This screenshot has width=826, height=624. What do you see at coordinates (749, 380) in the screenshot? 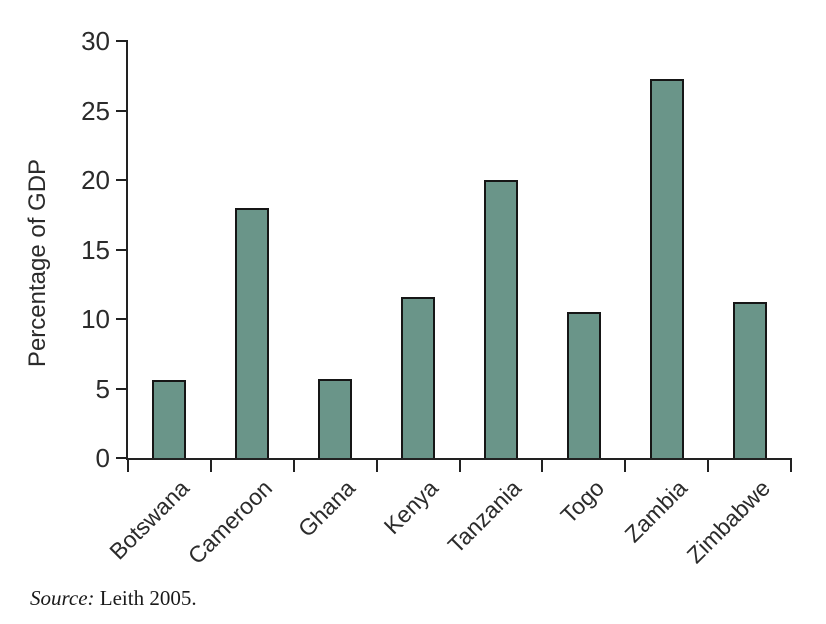
I see `bar-zimbabwe` at bounding box center [749, 380].